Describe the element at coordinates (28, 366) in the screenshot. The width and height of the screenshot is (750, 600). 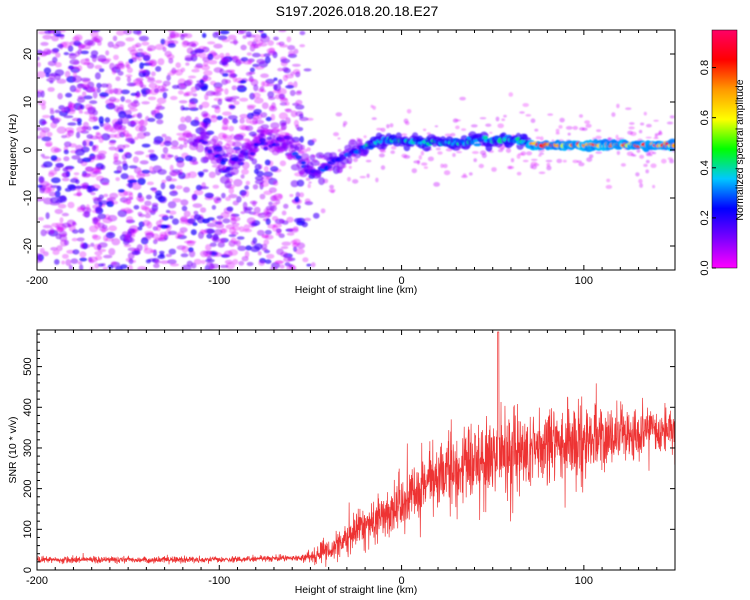
I see `snr-y-tick-label: 500` at that location.